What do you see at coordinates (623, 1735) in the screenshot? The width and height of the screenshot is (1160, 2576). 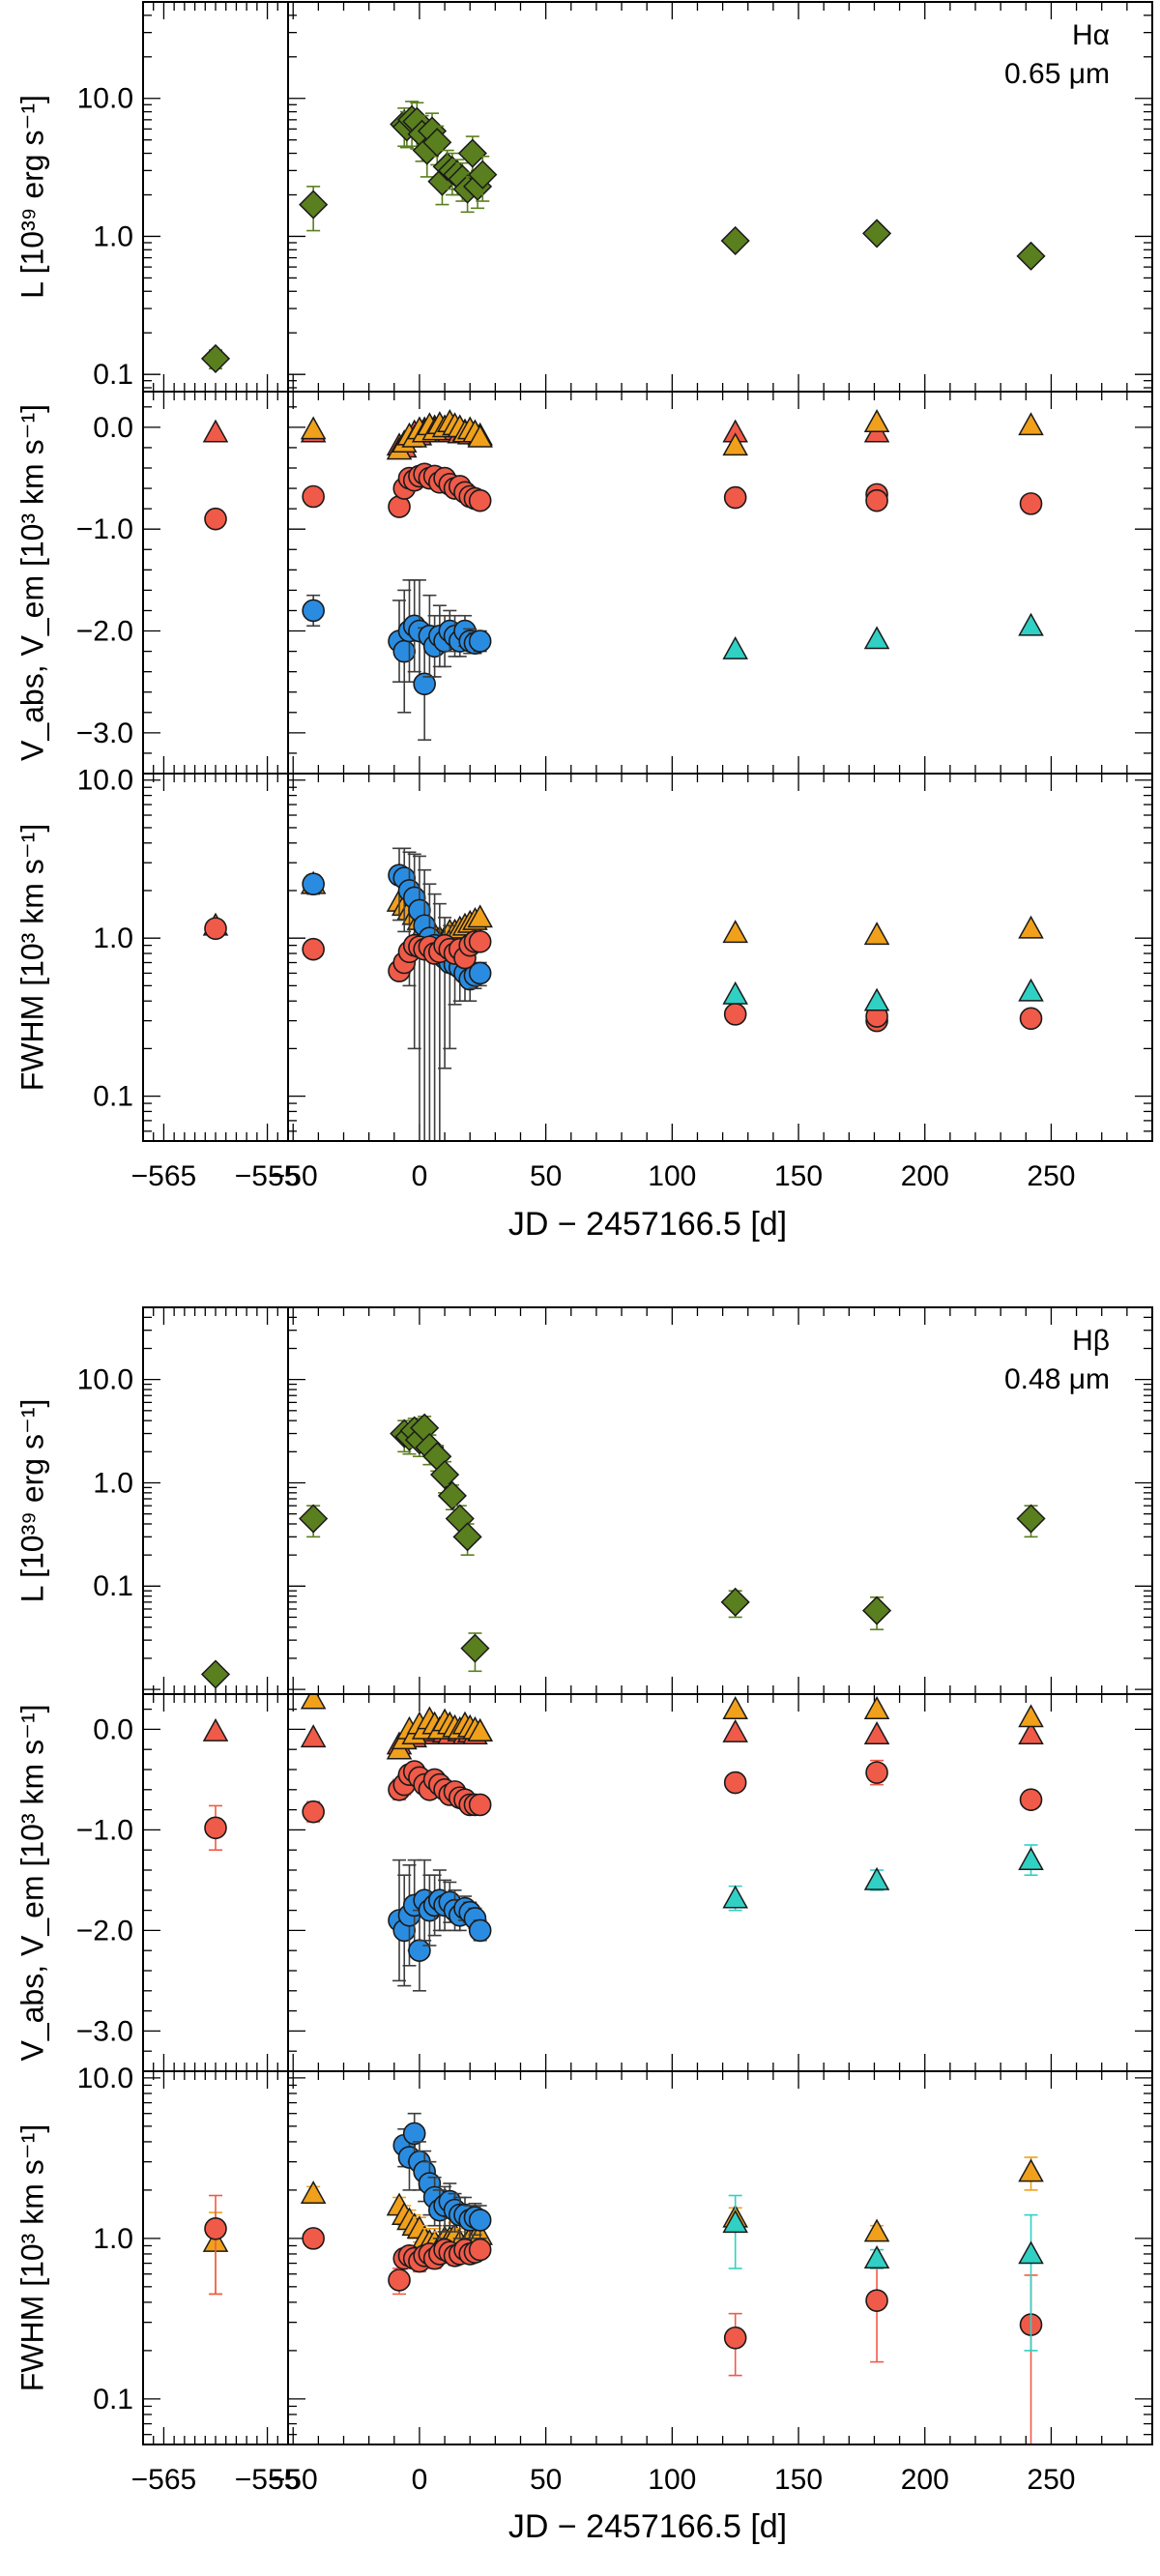 I see `series-red-triangles` at bounding box center [623, 1735].